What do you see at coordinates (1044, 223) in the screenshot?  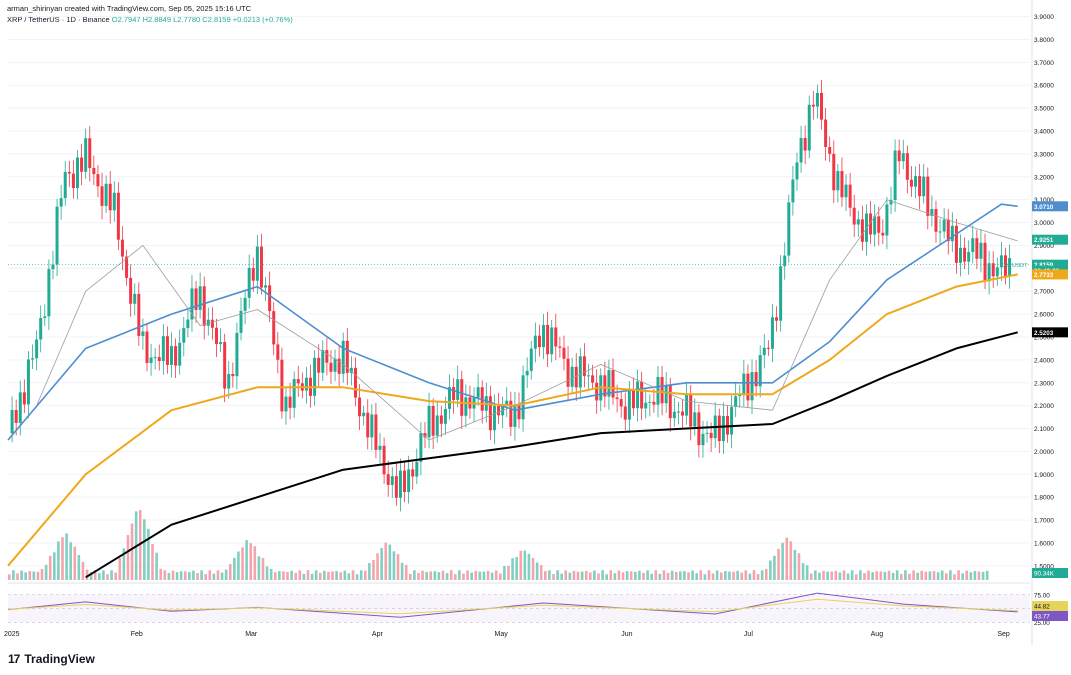 I see `price-tick-label: 3.0000` at bounding box center [1044, 223].